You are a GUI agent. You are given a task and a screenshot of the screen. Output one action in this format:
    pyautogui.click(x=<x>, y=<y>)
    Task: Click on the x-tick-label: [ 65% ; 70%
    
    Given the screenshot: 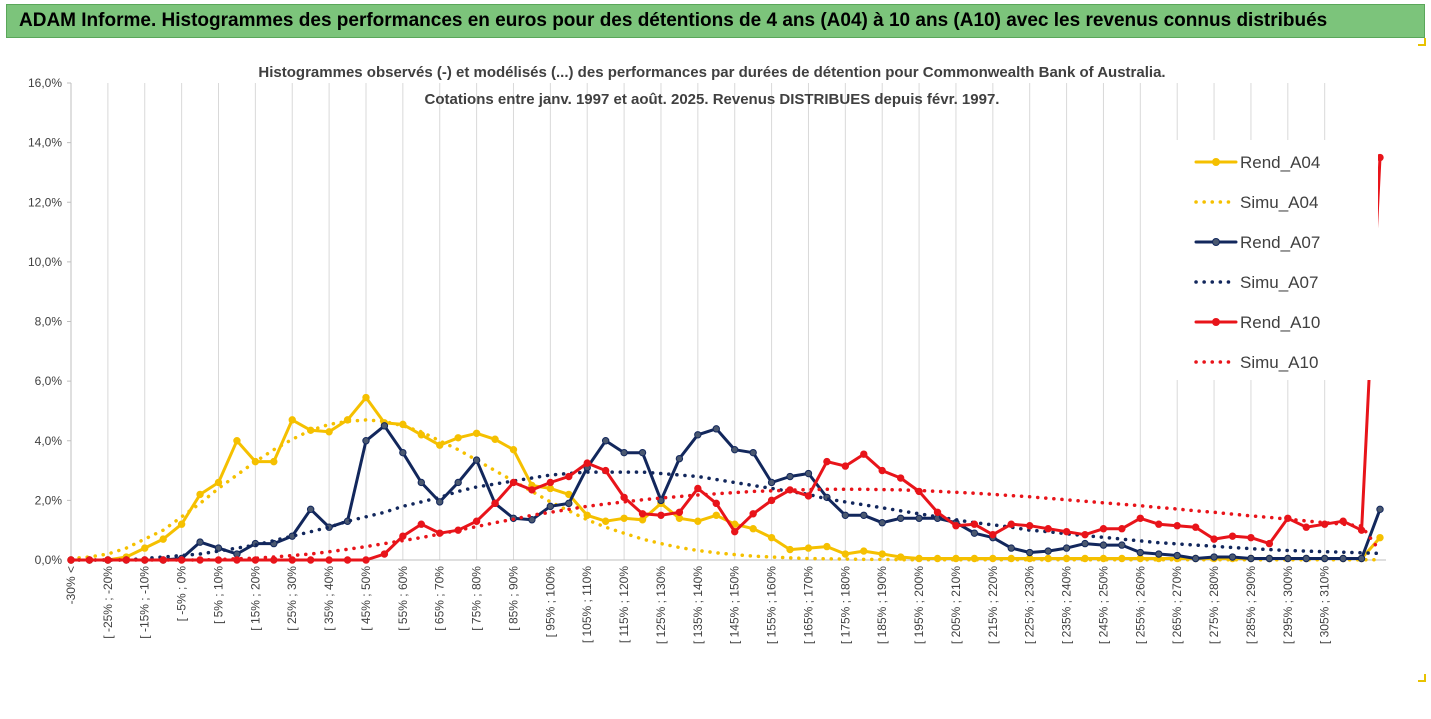 What is the action you would take?
    pyautogui.click(x=440, y=598)
    